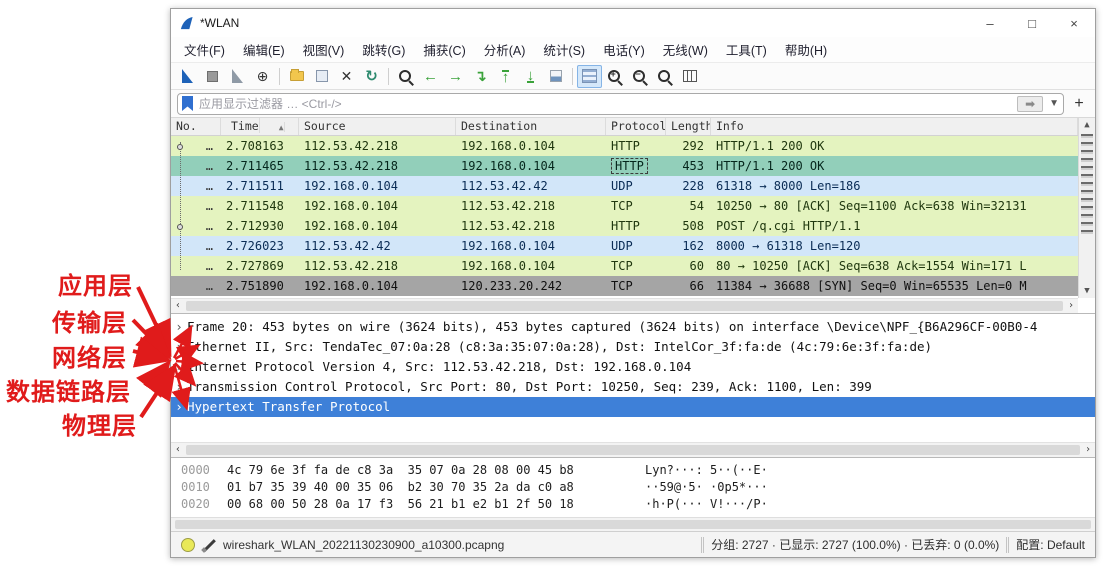  What do you see at coordinates (209, 545) in the screenshot?
I see `capture-comment-icon` at bounding box center [209, 545].